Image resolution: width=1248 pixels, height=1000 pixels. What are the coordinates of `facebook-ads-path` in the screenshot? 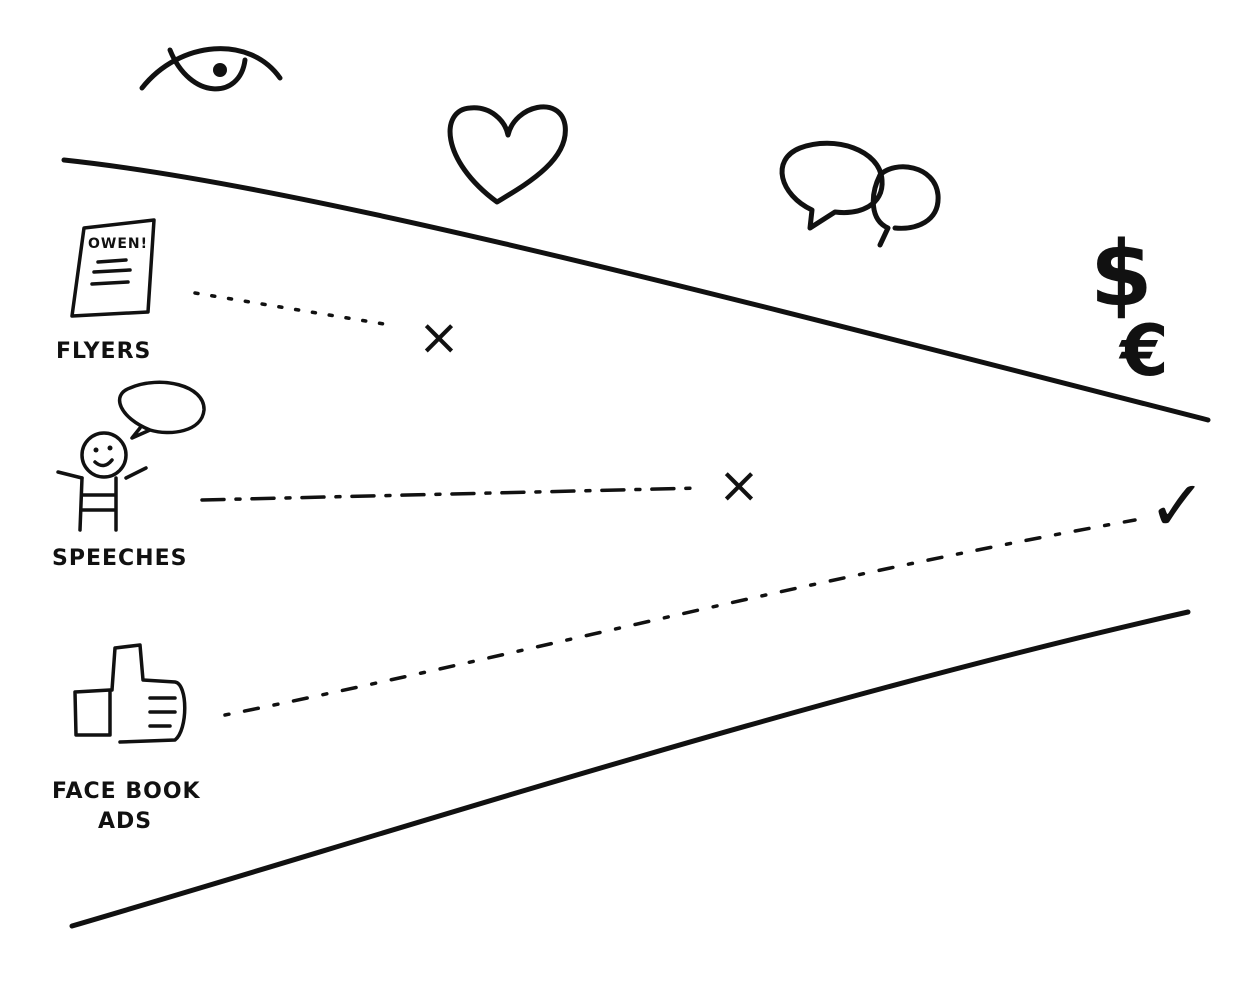 It's located at (680, 617).